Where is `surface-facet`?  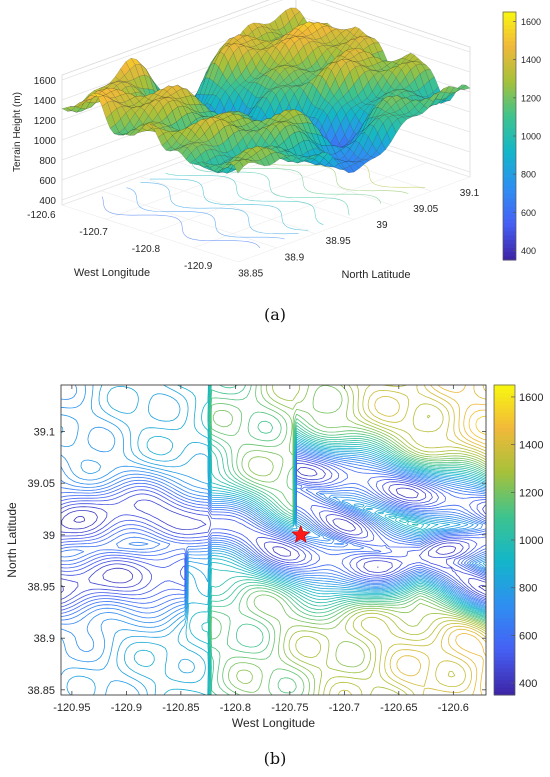 surface-facet is located at coordinates (238, 167).